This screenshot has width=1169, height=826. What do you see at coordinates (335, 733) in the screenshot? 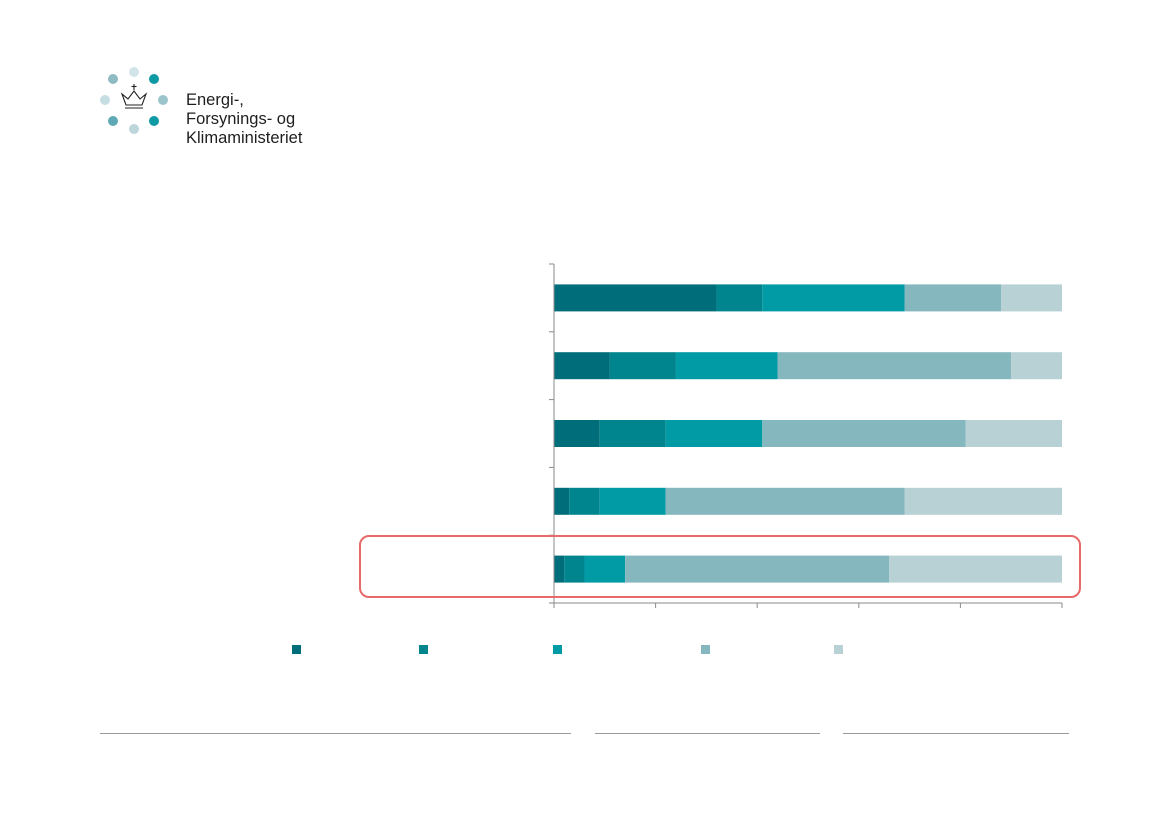
I see `footer-rule-left` at bounding box center [335, 733].